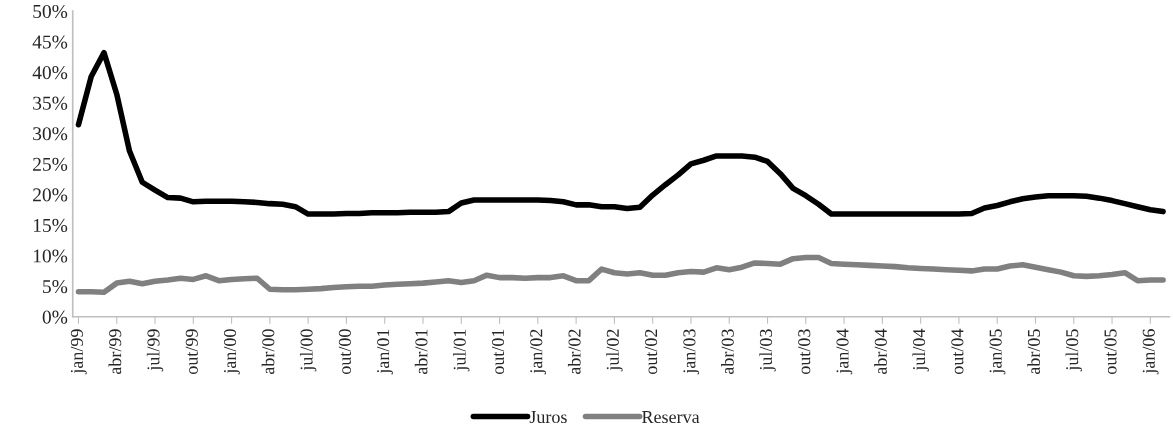  Describe the element at coordinates (231, 352) in the screenshot. I see `x-tick-label: jan/00` at that location.